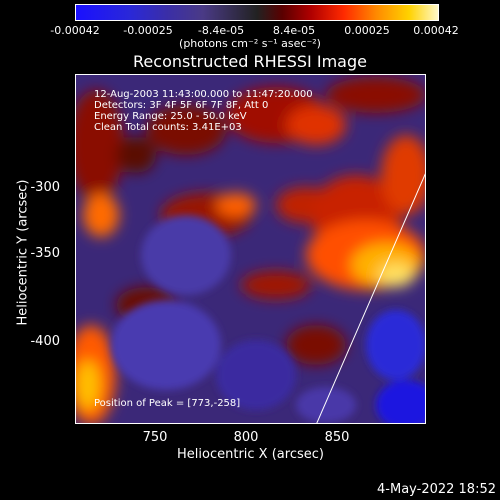 The width and height of the screenshot is (500, 500). Describe the element at coordinates (168, 127) in the screenshot. I see `info-line-counts: Clean Total counts: 3.41E+03` at that location.